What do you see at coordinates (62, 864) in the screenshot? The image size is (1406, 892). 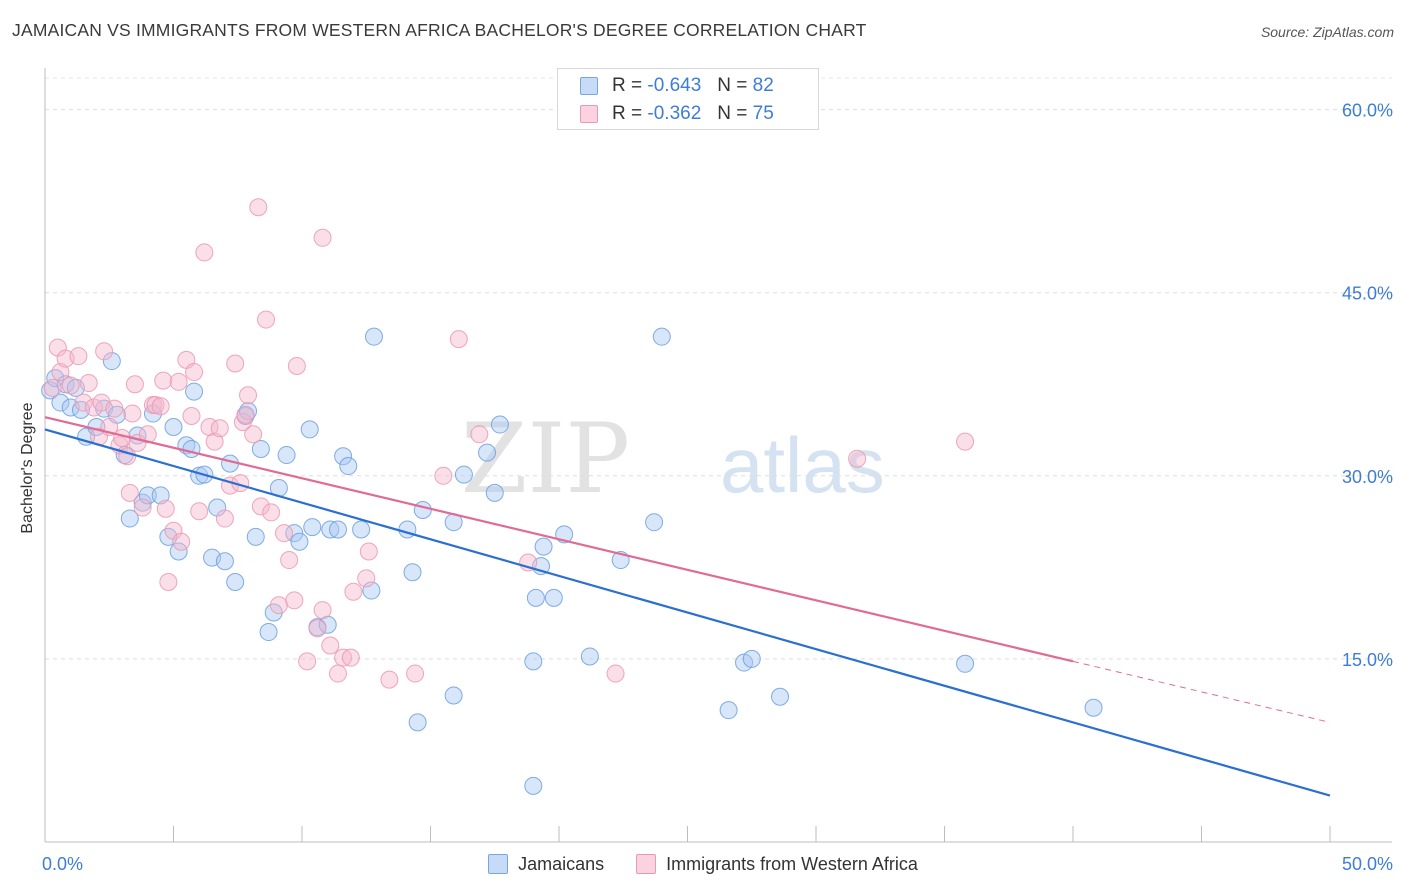 I see `x-tick-label-min: 0.0%` at bounding box center [62, 864].